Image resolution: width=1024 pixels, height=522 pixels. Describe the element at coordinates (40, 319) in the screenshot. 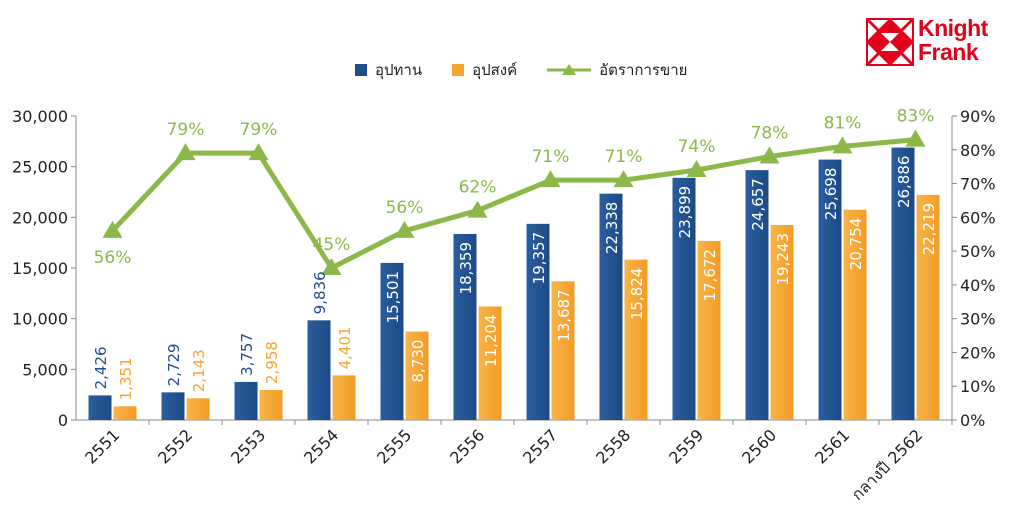

I see `y-tick-label: 10,000` at that location.